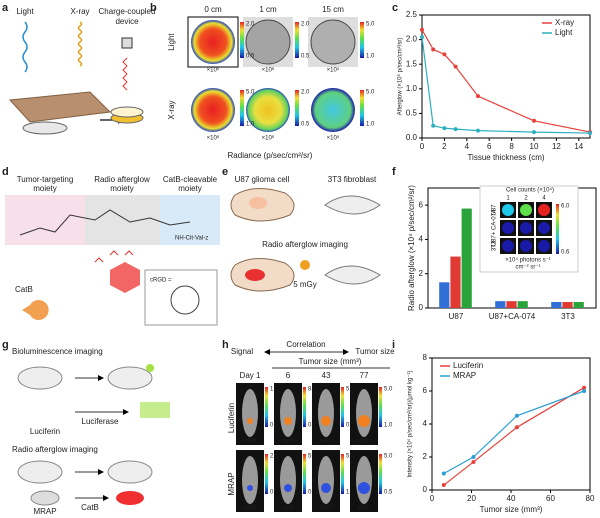 This screenshot has height=518, width=600. Describe the element at coordinates (330, 361) in the screenshot. I see `label: Tumor size (mm³)` at that location.